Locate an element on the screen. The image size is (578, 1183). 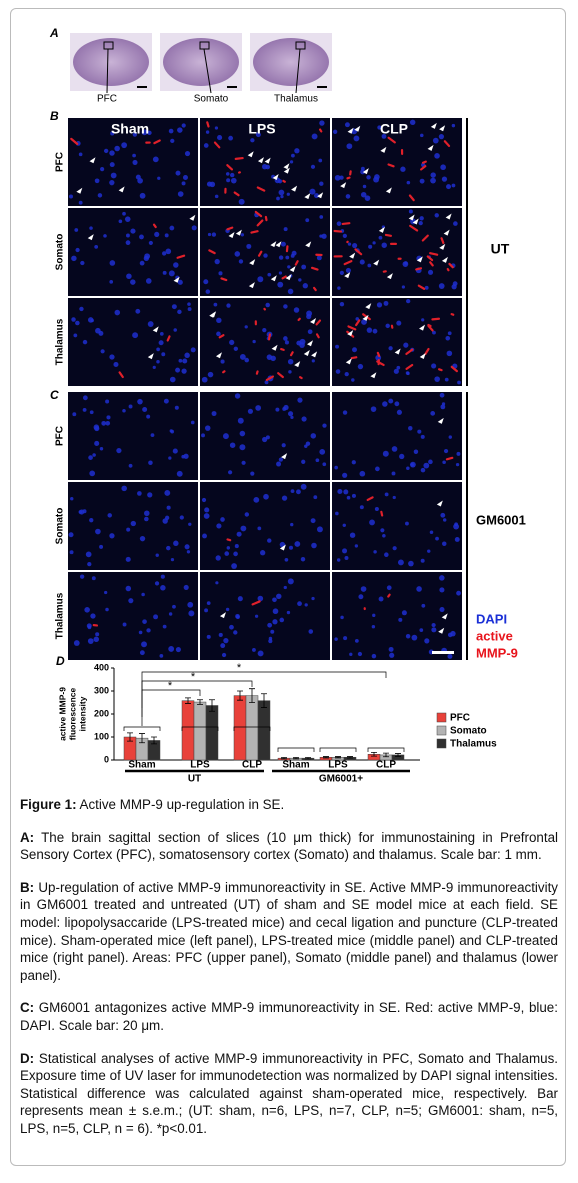
significance-bracket is located at coordinates (264, 689).